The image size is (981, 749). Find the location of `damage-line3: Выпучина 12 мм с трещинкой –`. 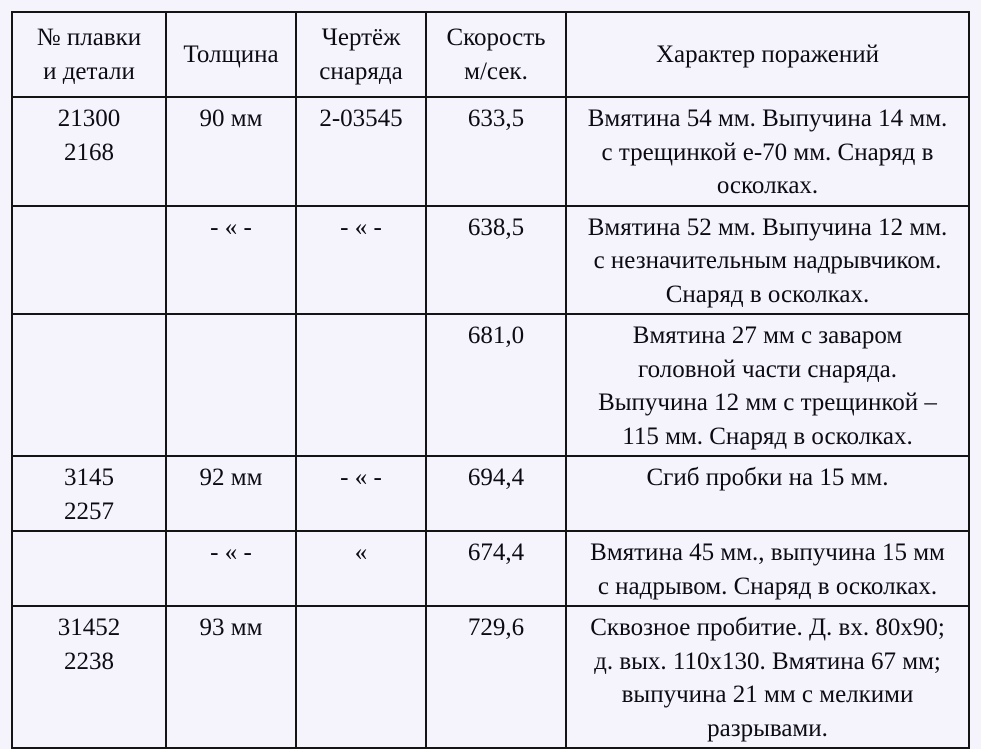

damage-line3: Выпучина 12 мм с трещинкой – is located at coordinates (767, 402).